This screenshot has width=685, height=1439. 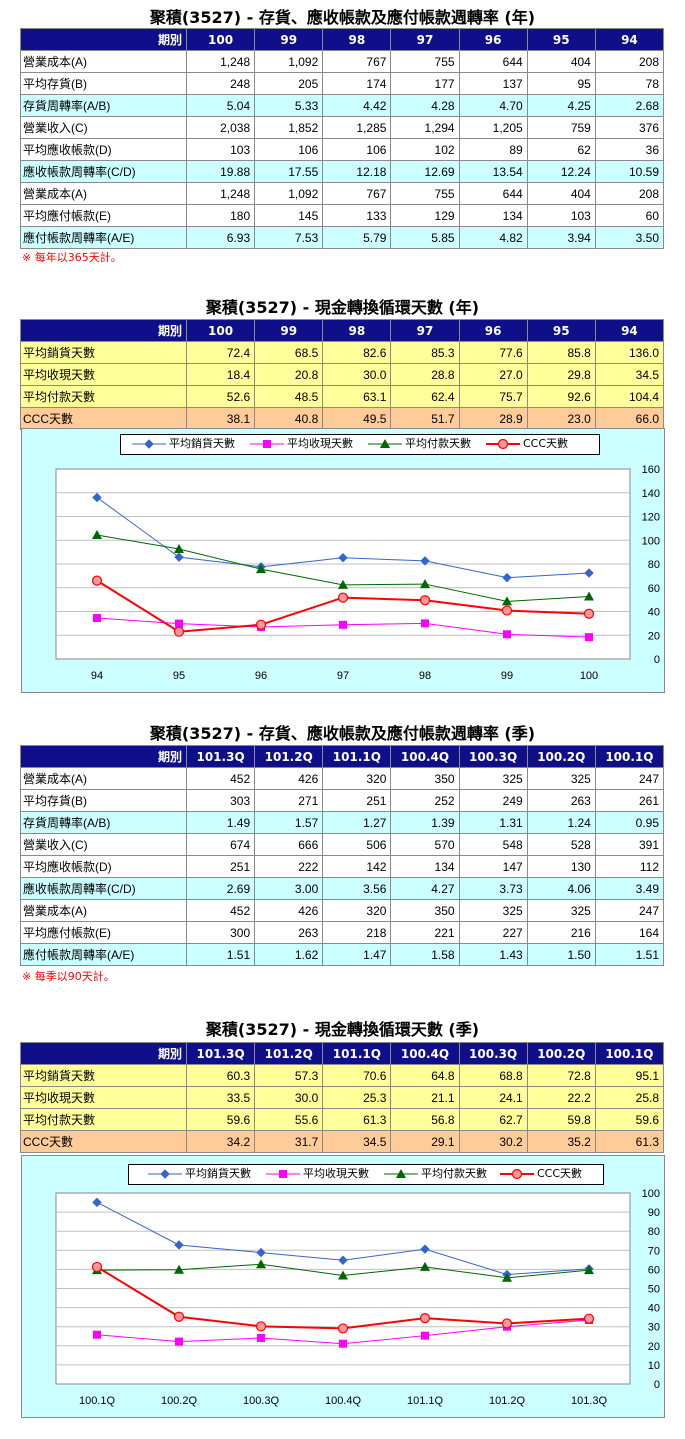 What do you see at coordinates (629, 844) in the screenshot?
I see `table-cell: 391` at bounding box center [629, 844].